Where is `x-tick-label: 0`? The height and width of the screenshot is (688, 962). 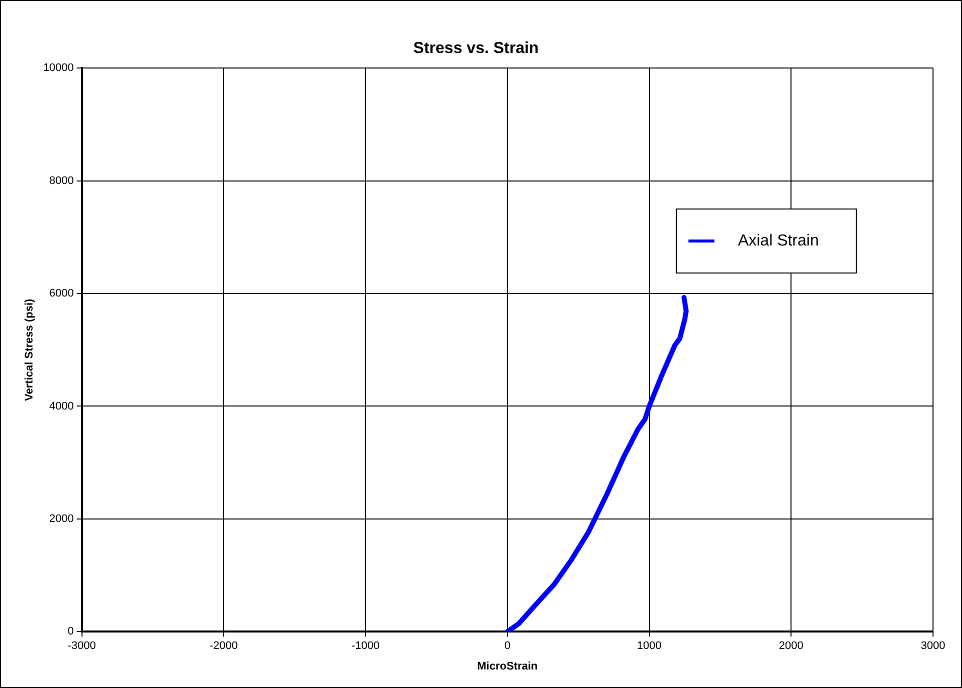 x-tick-label: 0 is located at coordinates (507, 646).